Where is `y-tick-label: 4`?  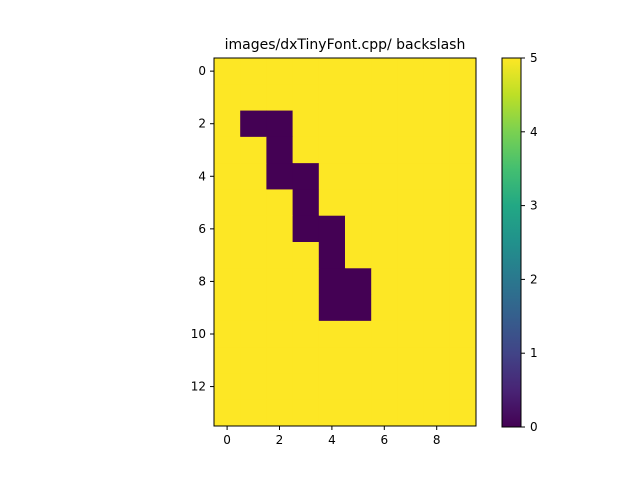
y-tick-label: 4 is located at coordinates (202, 176).